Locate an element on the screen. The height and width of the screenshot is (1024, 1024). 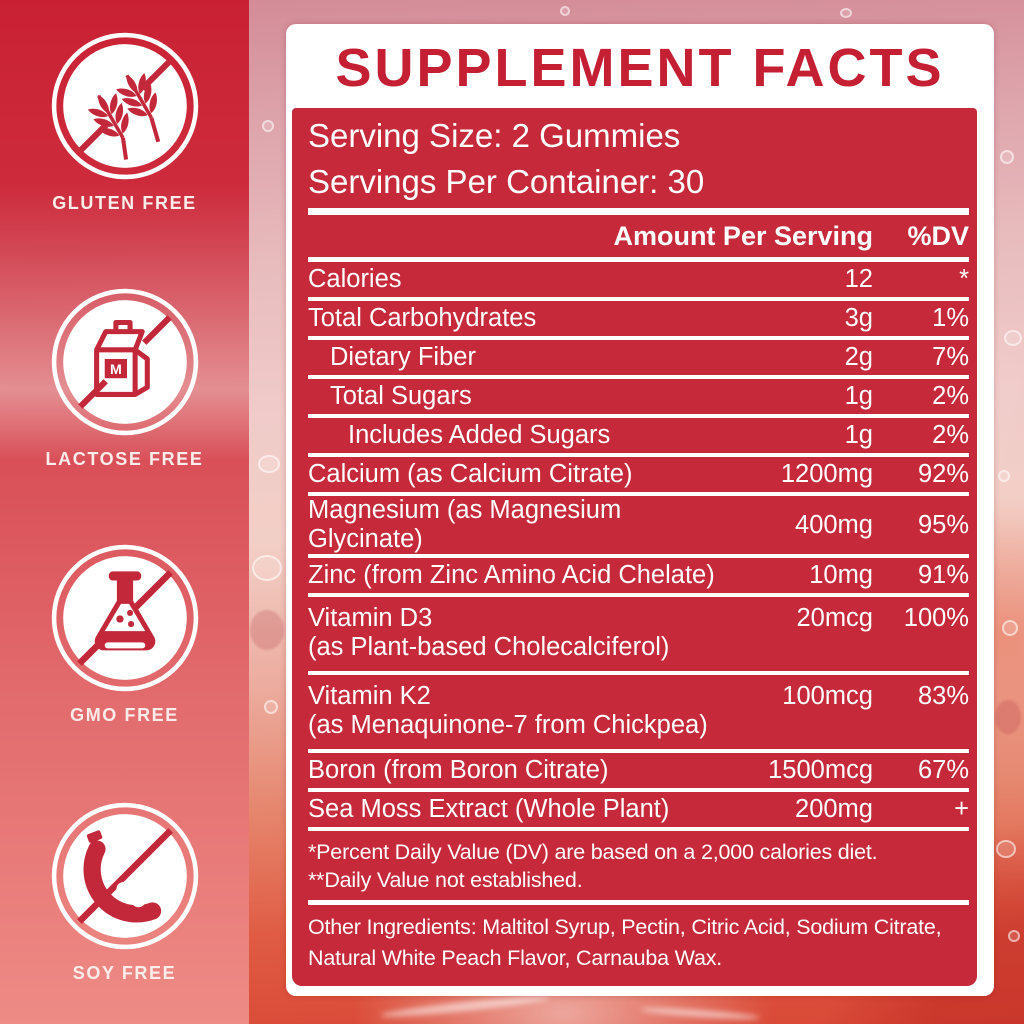
nutrient-dv: 92% is located at coordinates (943, 474).